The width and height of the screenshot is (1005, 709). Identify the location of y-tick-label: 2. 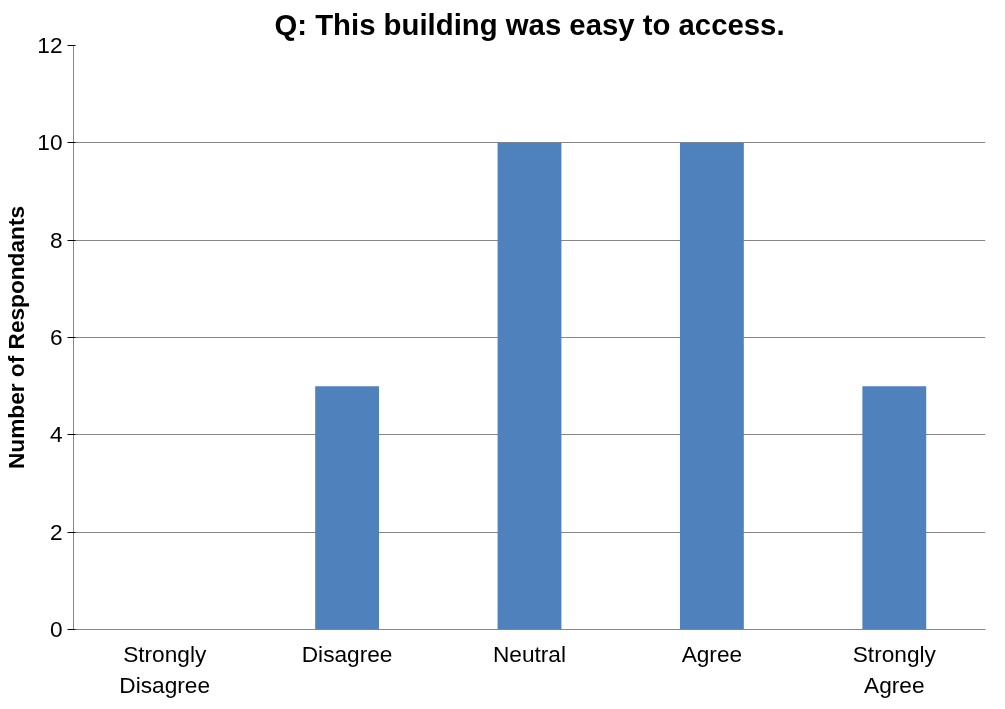
(56, 531).